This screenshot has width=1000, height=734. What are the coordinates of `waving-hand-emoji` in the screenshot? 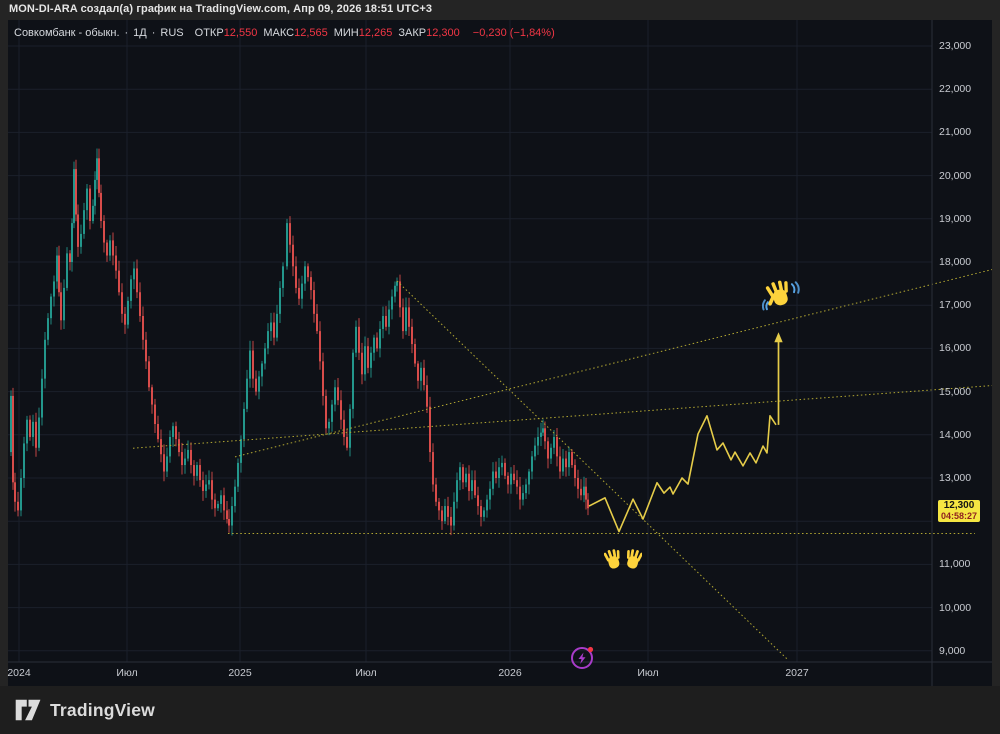 It's located at (780, 297).